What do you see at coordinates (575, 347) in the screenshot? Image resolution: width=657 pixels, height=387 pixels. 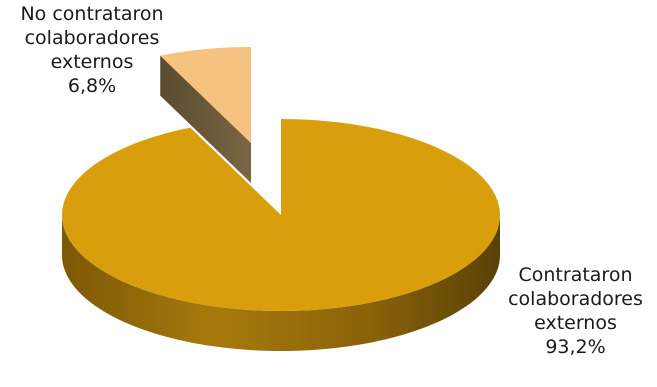 I see `slice-value-label: 93,2%` at bounding box center [575, 347].